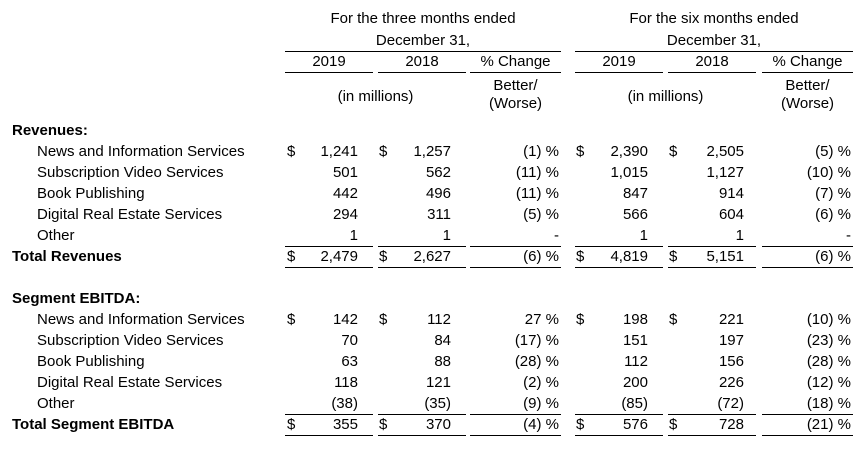 This screenshot has width=861, height=457. What do you see at coordinates (643, 235) in the screenshot?
I see `table-row-s19: 1` at bounding box center [643, 235].